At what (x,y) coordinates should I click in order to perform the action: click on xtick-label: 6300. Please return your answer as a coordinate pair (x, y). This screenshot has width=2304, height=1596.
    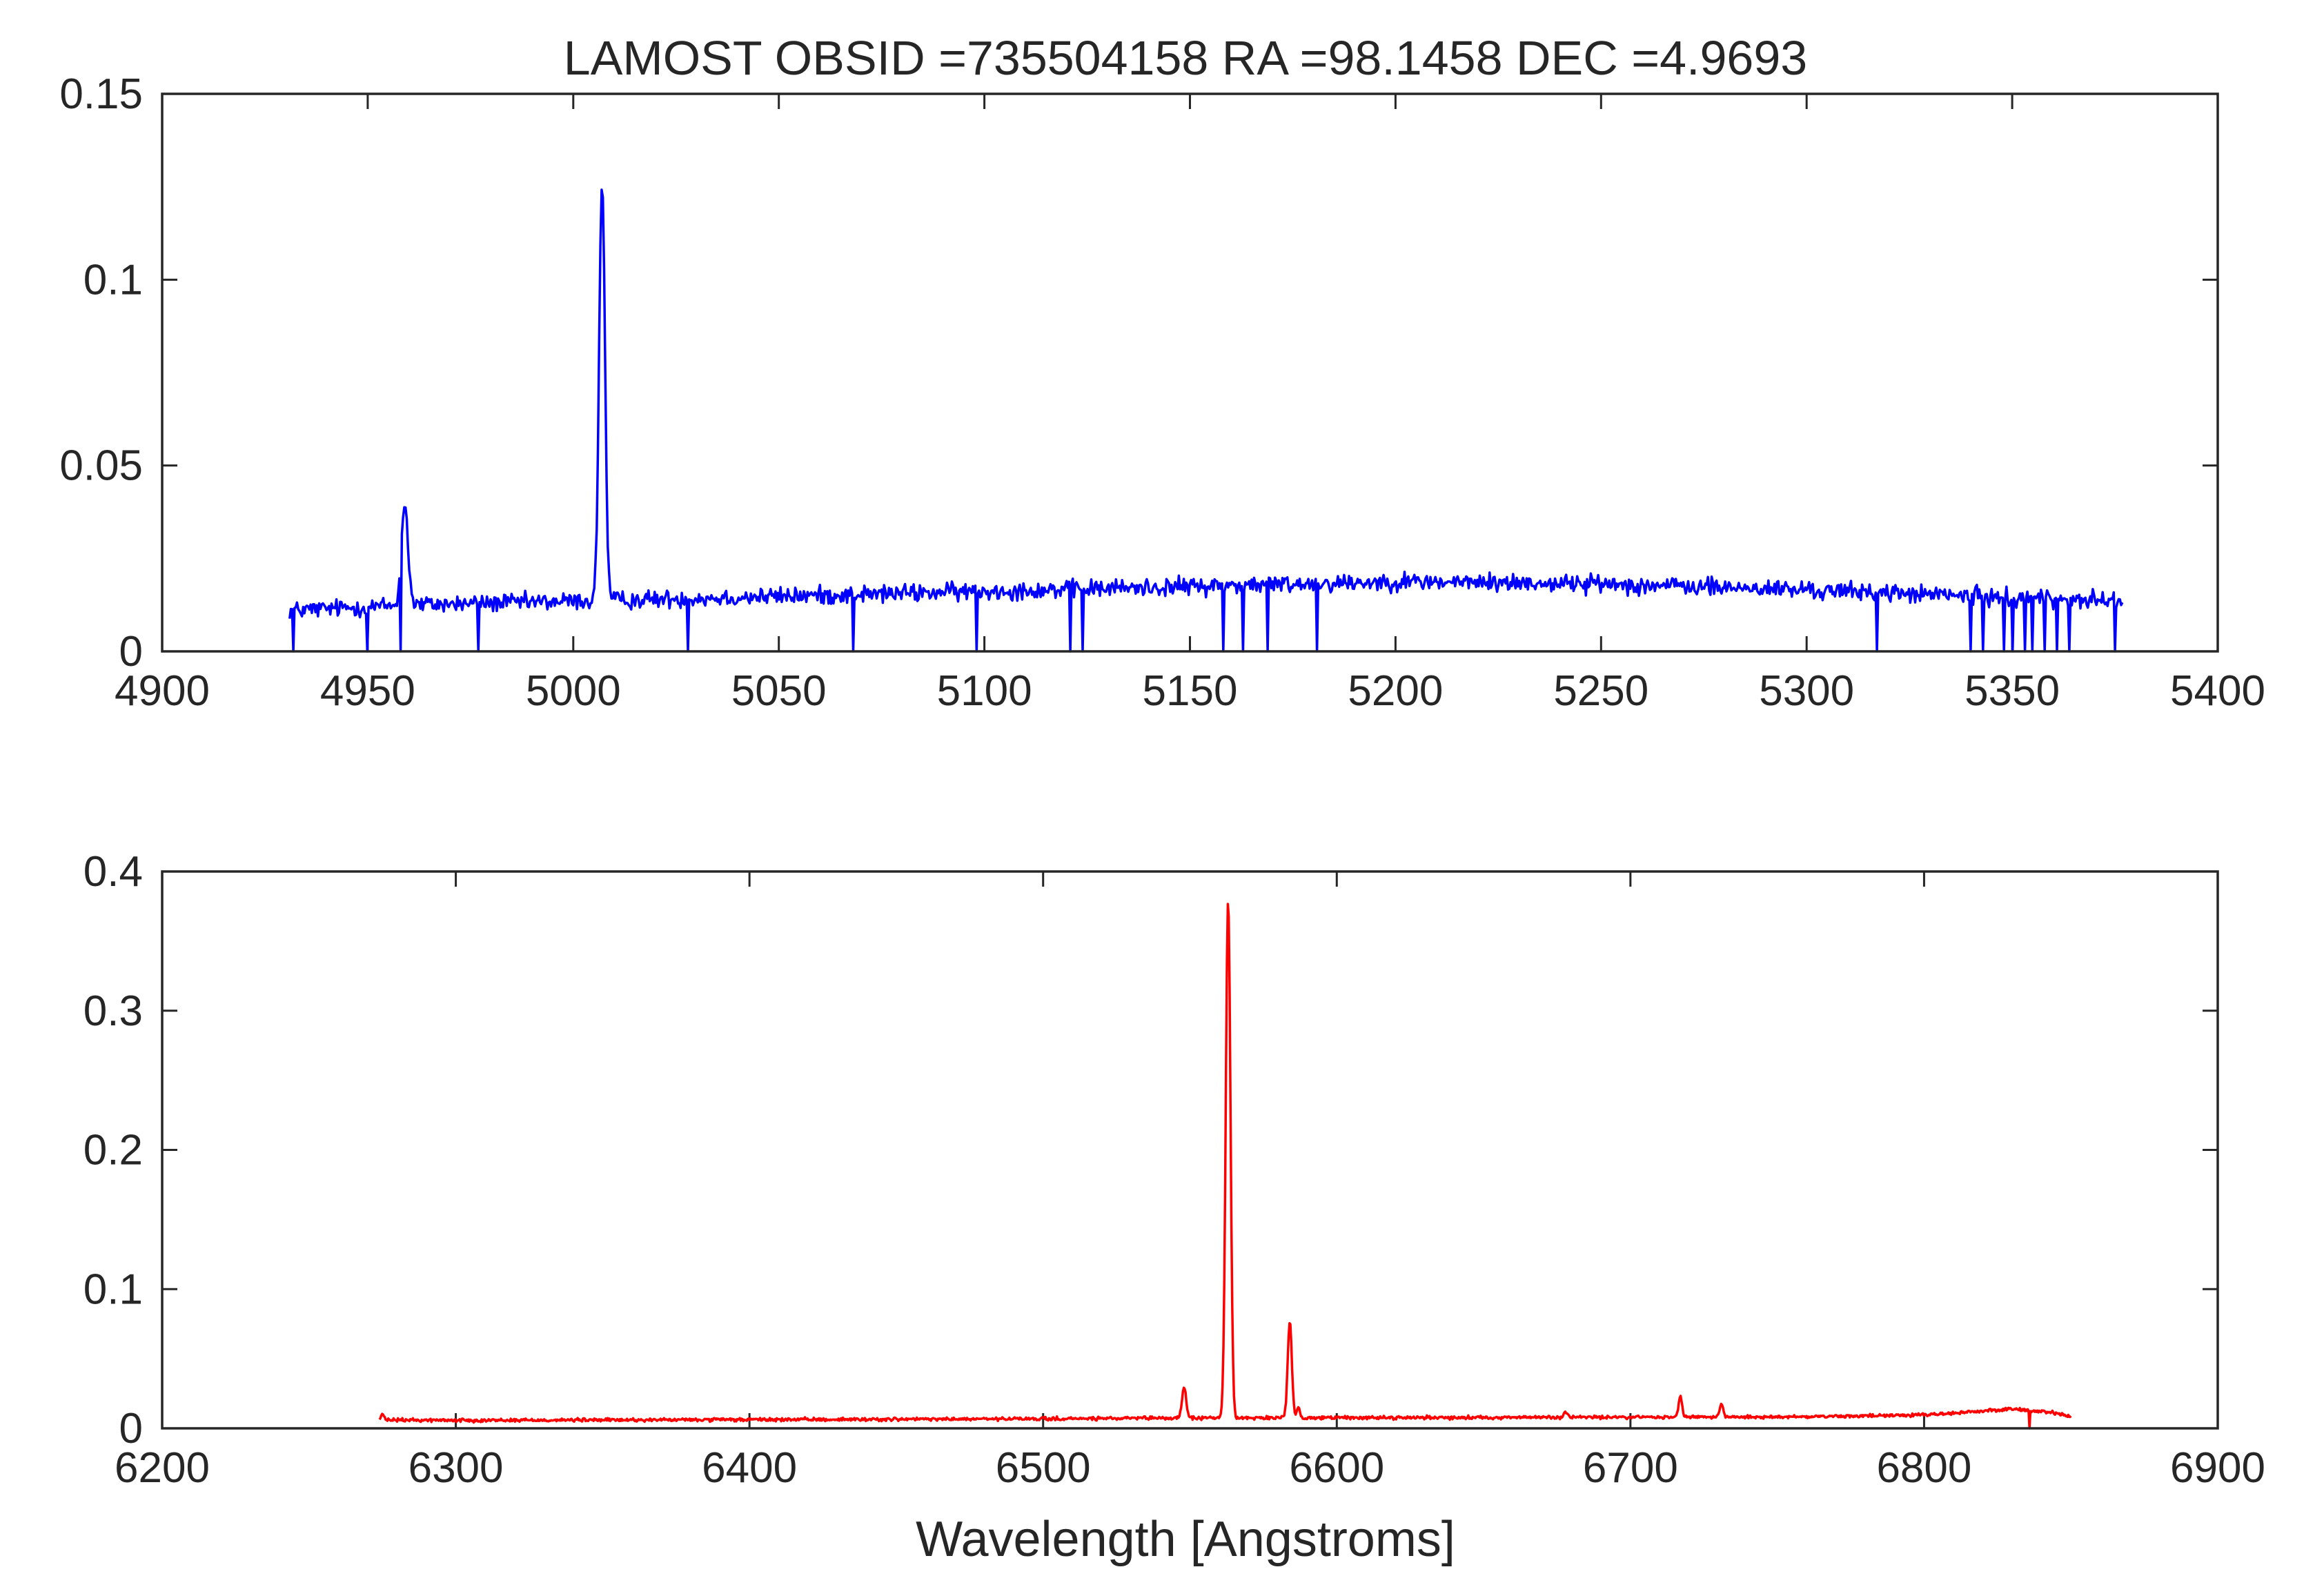
    Looking at the image, I should click on (456, 1468).